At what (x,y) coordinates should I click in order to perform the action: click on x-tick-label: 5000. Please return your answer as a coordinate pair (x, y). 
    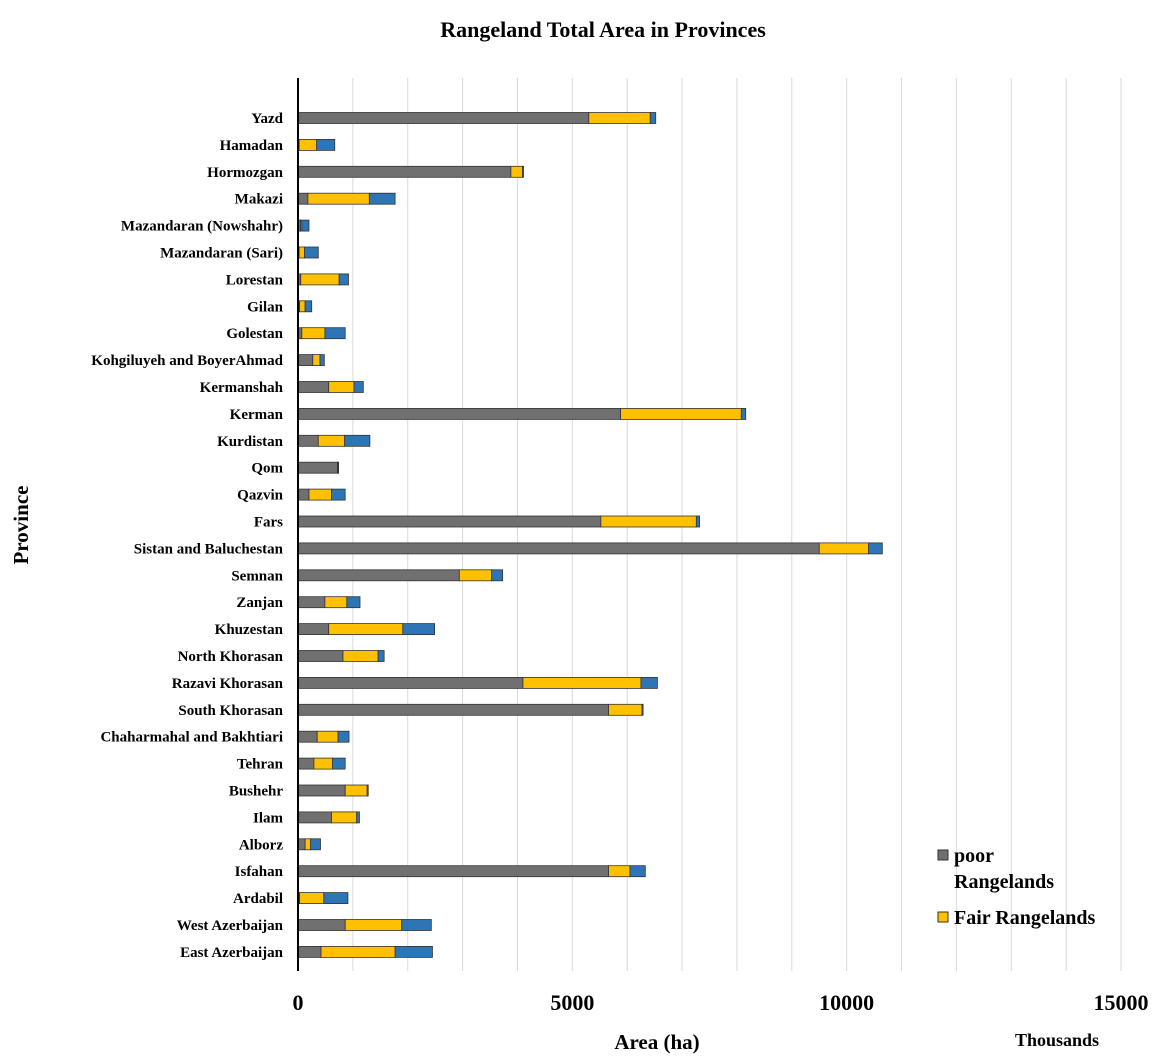
    Looking at the image, I should click on (572, 1002).